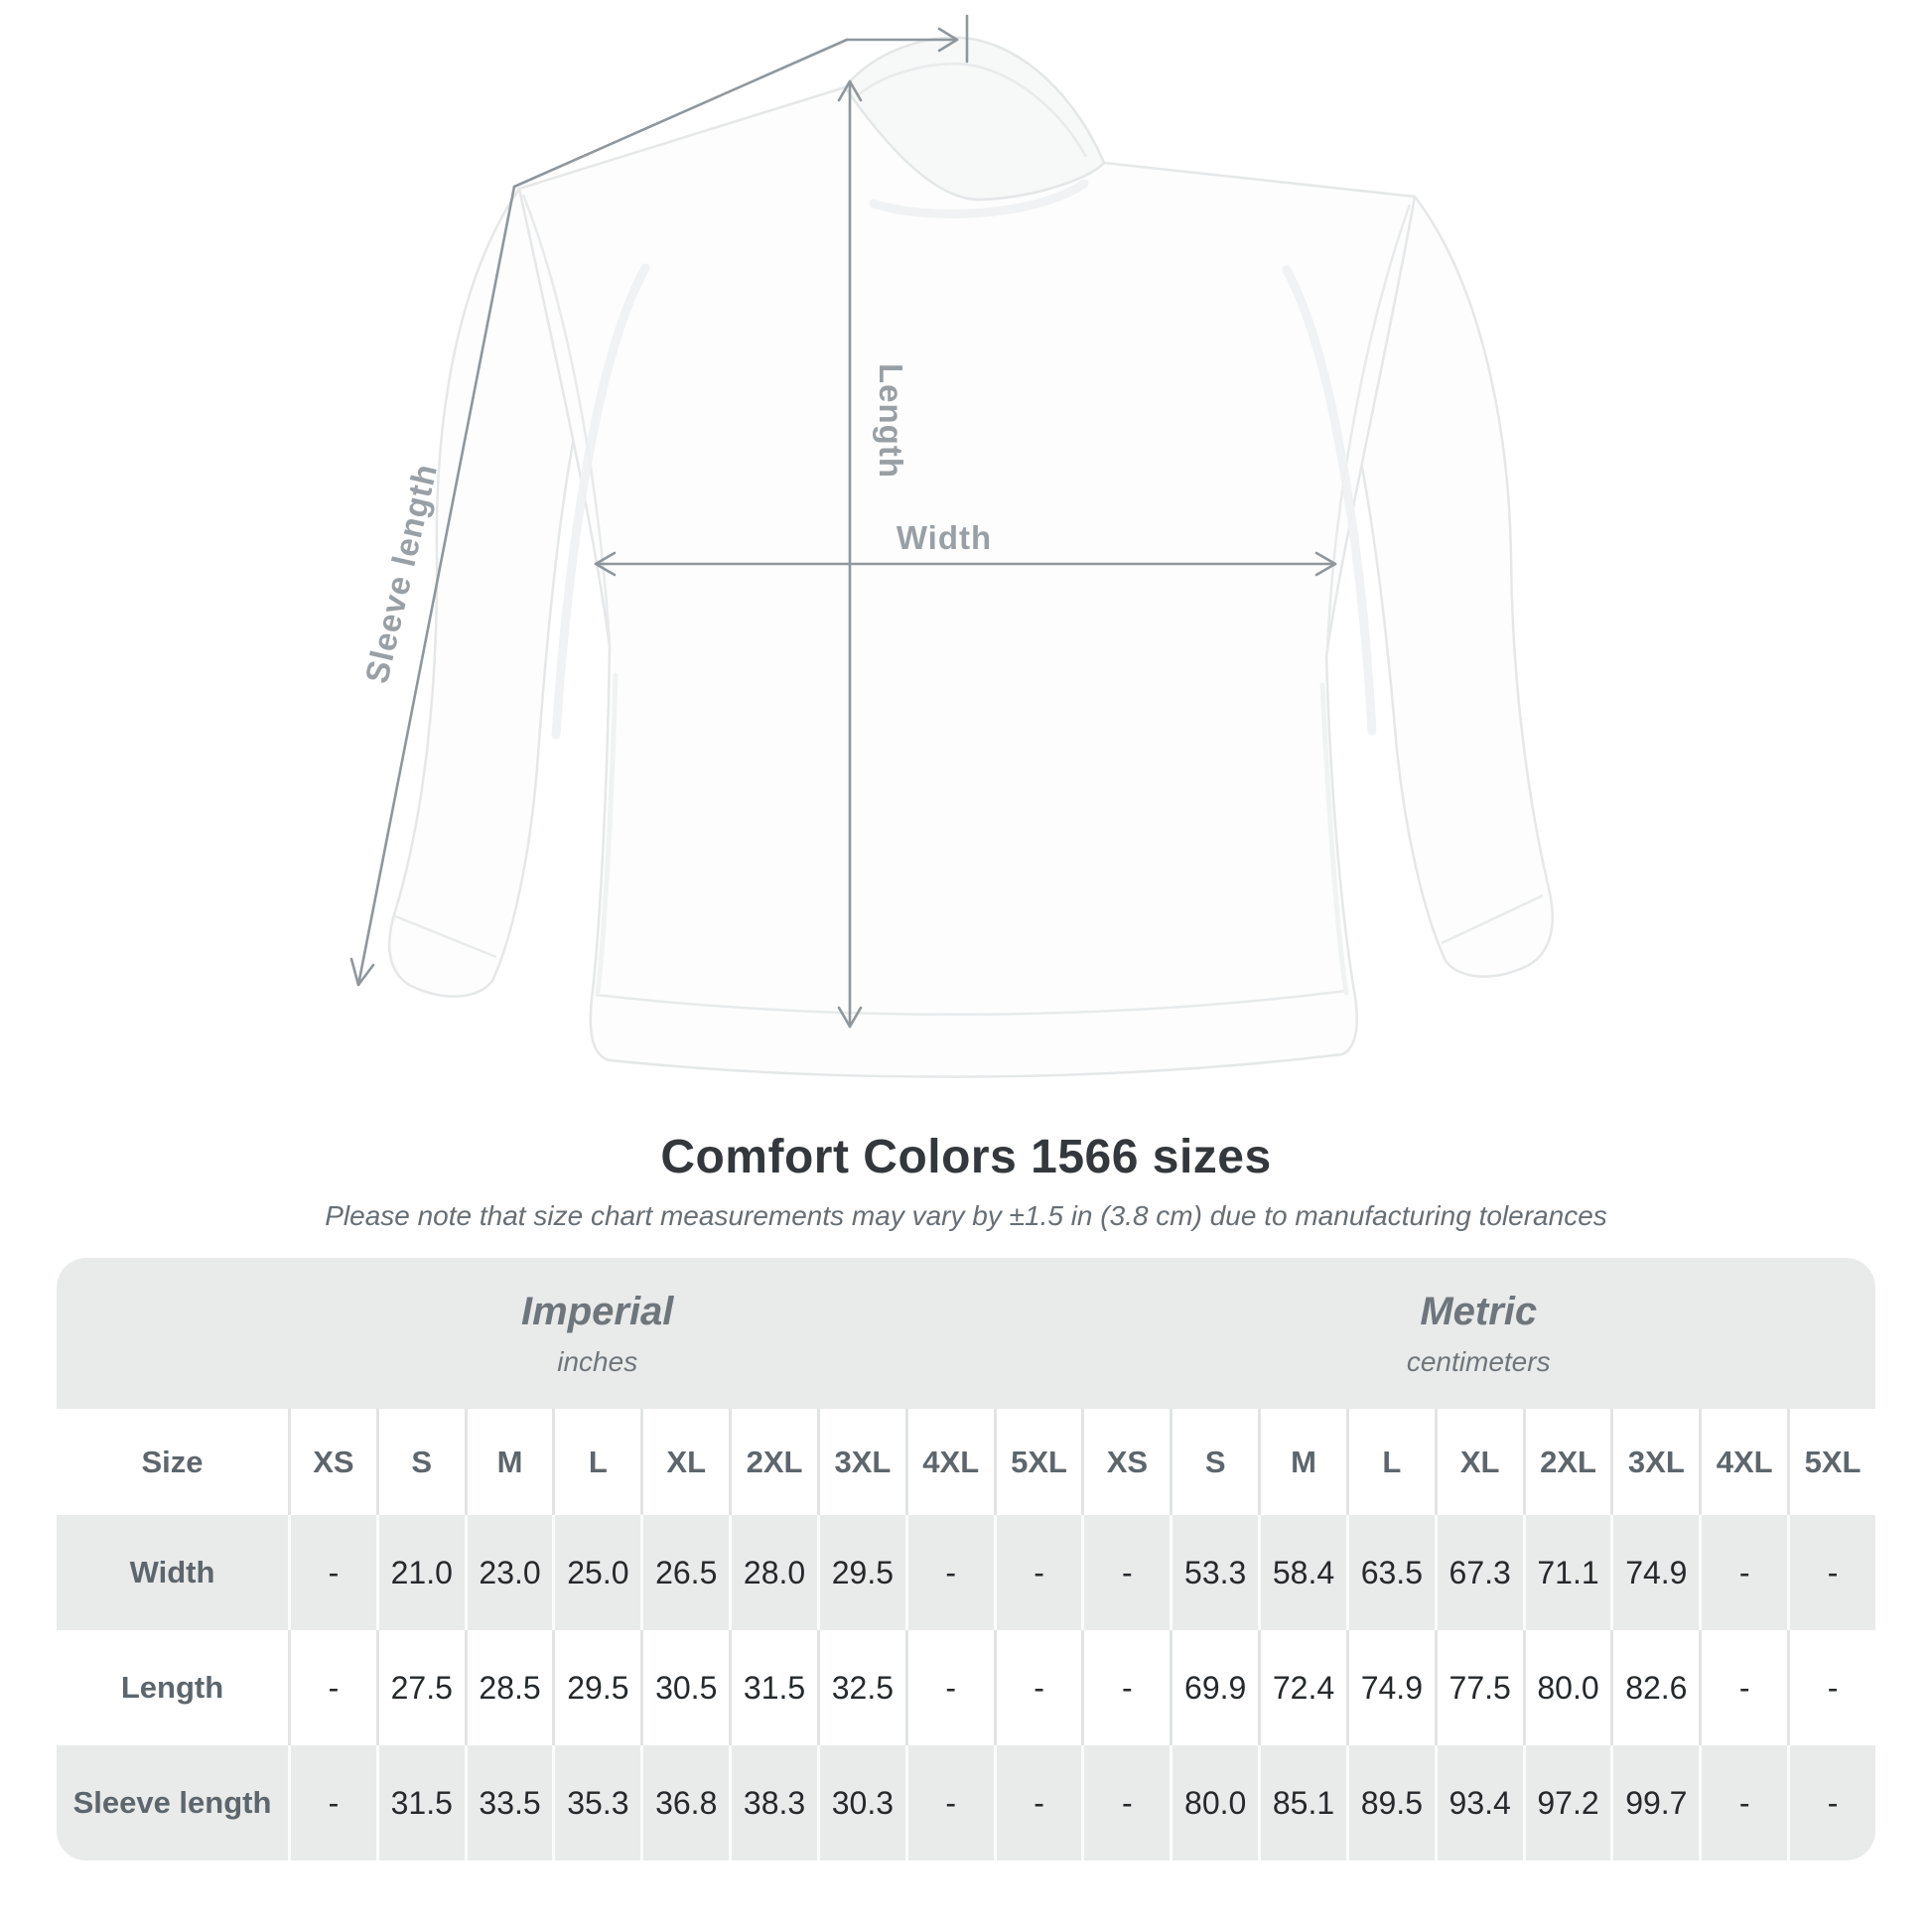  I want to click on hem-band-seam, so click(971, 1003).